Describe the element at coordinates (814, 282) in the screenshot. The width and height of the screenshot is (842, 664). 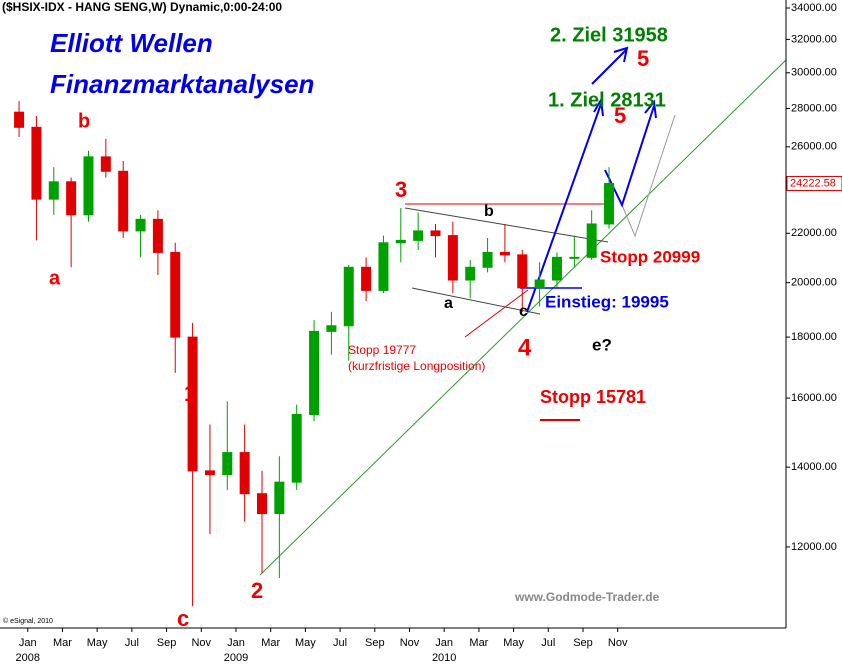
I see `y-tick-label: 20000.00` at that location.